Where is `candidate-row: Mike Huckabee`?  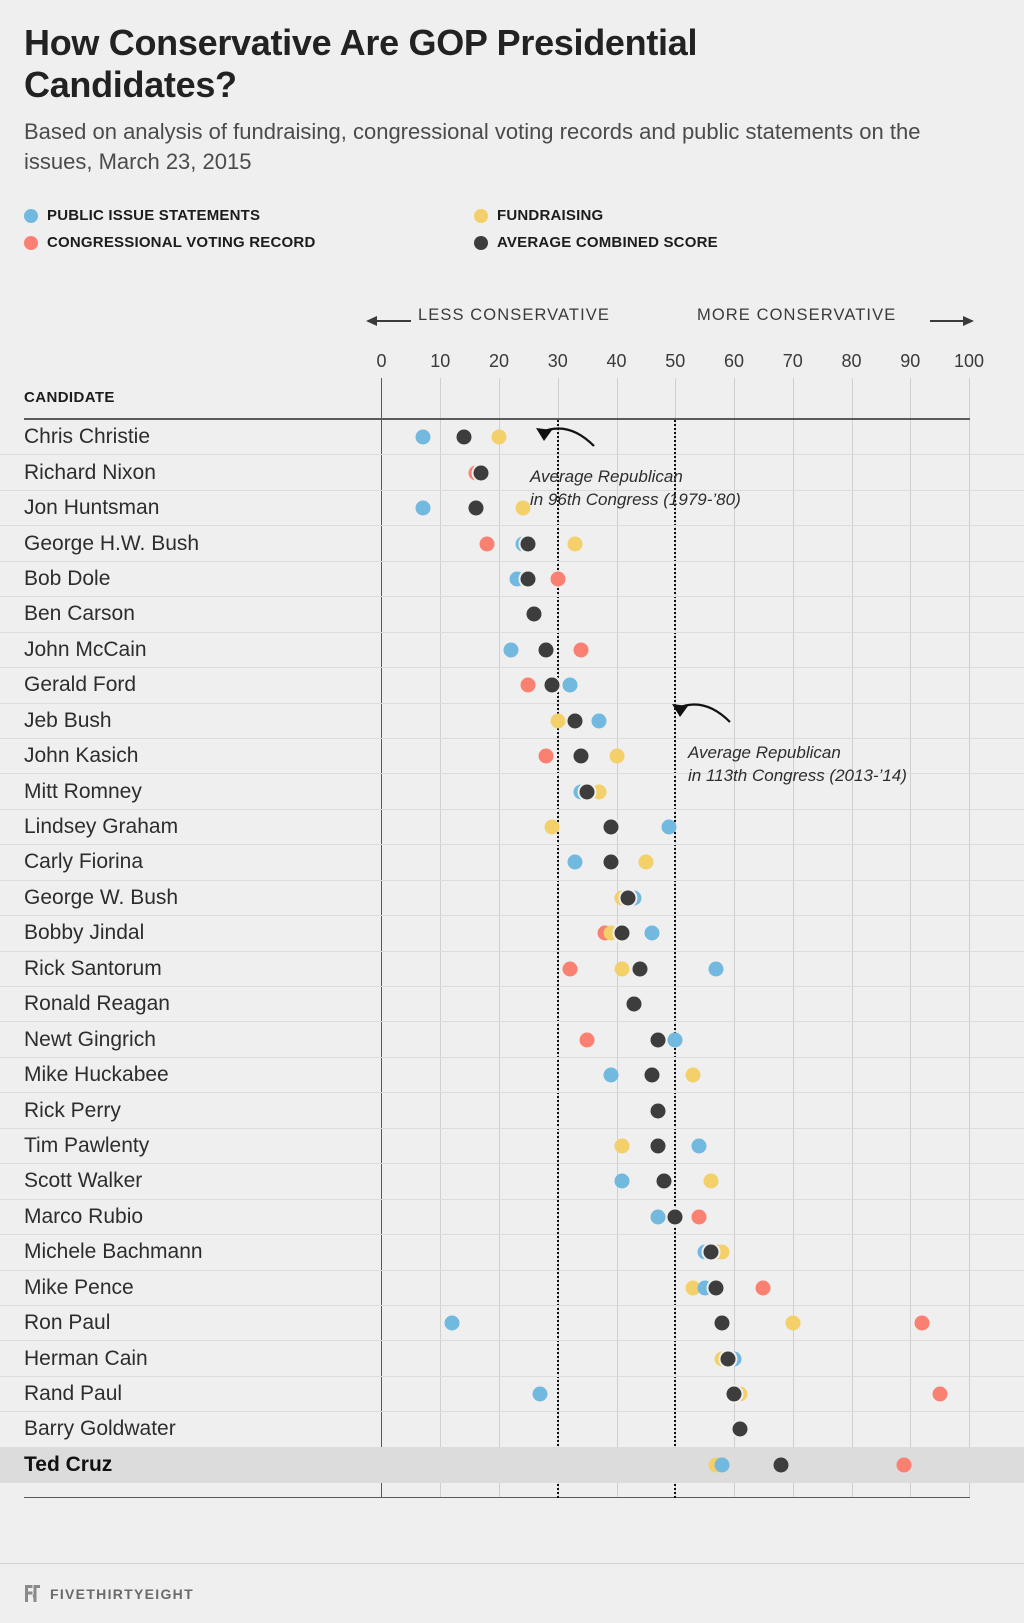 candidate-row: Mike Huckabee is located at coordinates (512, 1076).